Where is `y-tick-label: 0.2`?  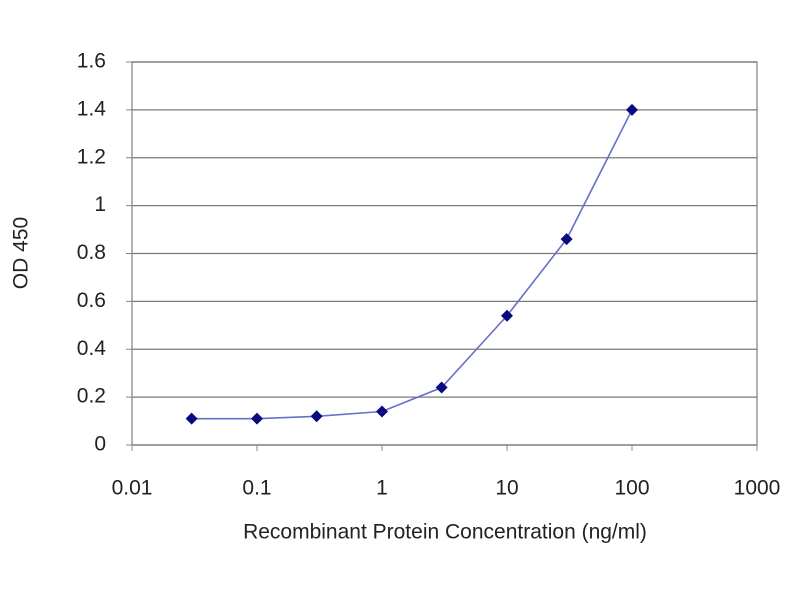
y-tick-label: 0.2 is located at coordinates (91, 396).